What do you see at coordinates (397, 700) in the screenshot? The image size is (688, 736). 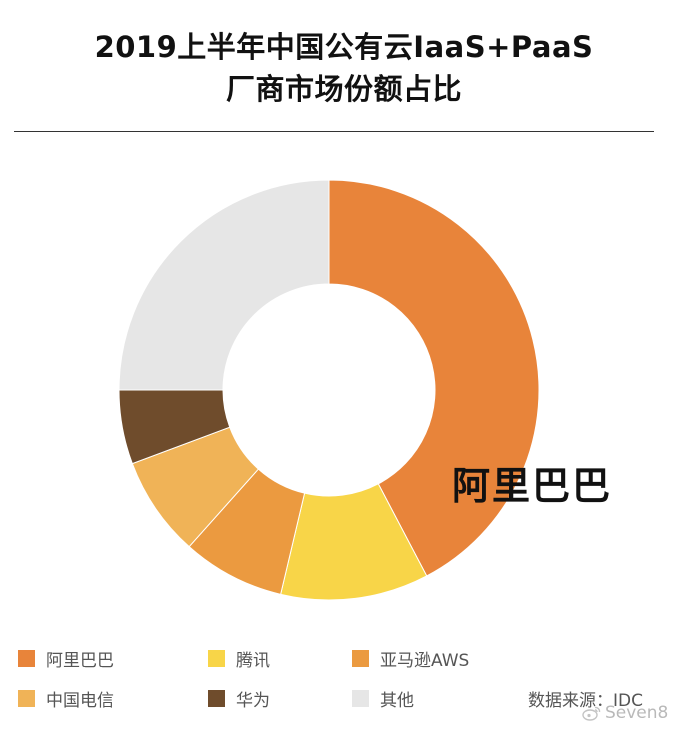 I see `legend-label: 其他` at bounding box center [397, 700].